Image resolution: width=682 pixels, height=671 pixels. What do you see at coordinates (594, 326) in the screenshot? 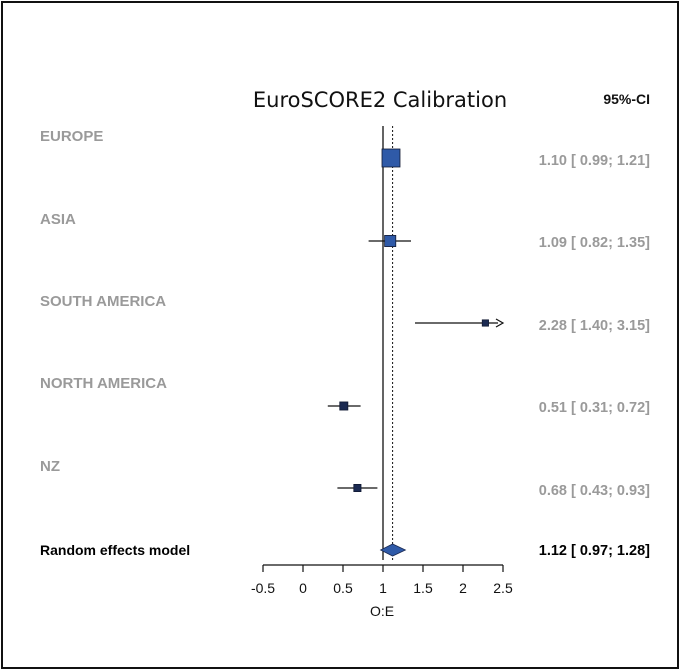
I see `study-ci-text: 2.28 [ 1.40; 3.15]` at bounding box center [594, 326].